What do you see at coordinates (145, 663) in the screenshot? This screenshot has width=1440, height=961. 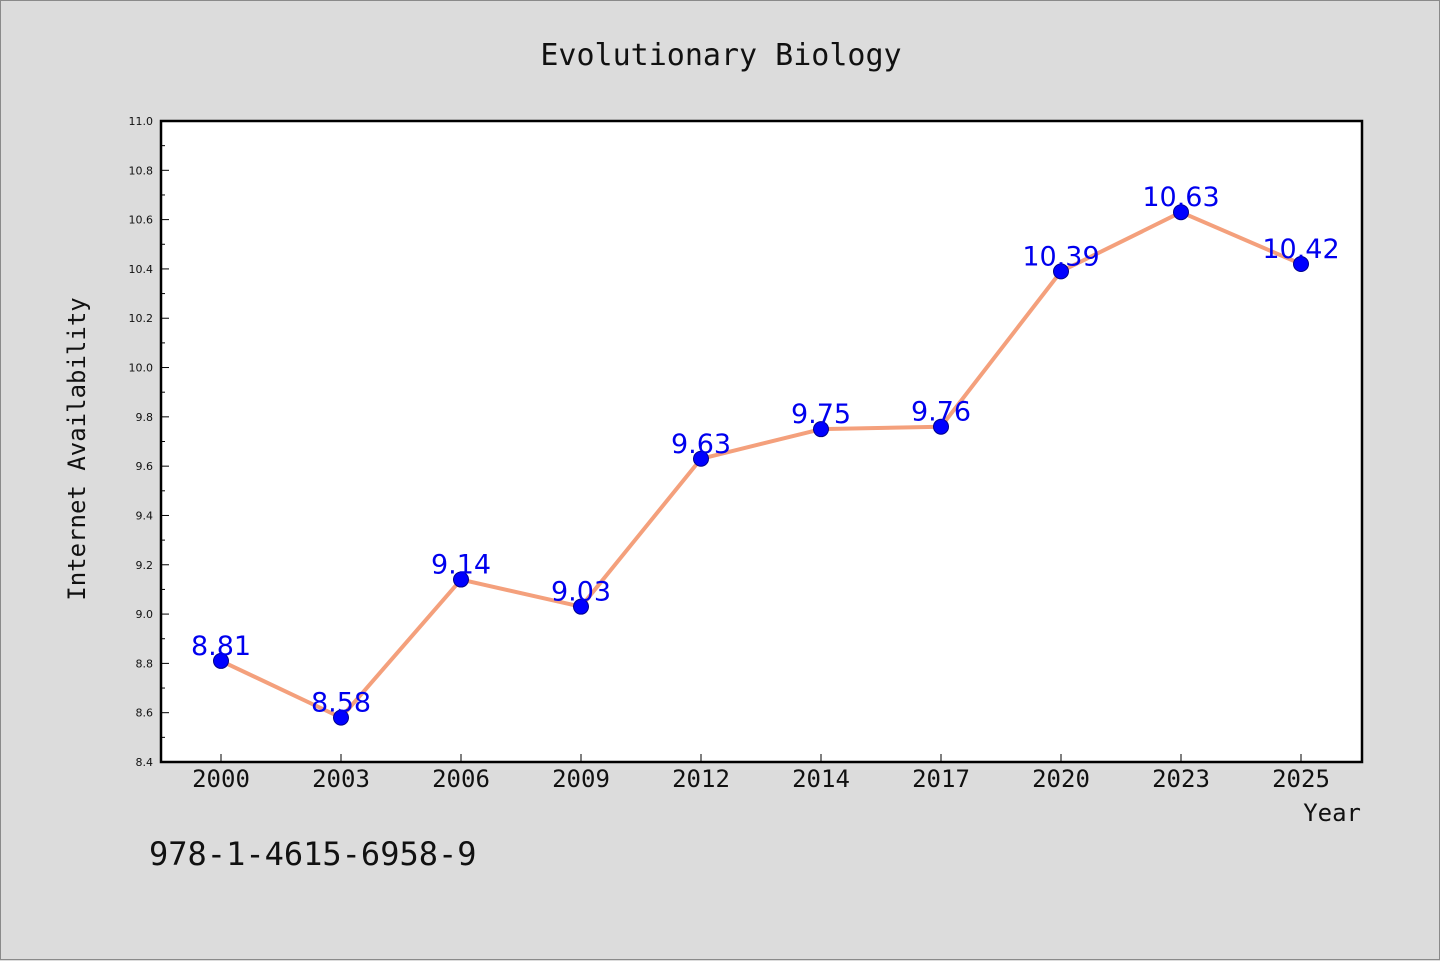 I see `y-tick-label: 8.8` at bounding box center [145, 663].